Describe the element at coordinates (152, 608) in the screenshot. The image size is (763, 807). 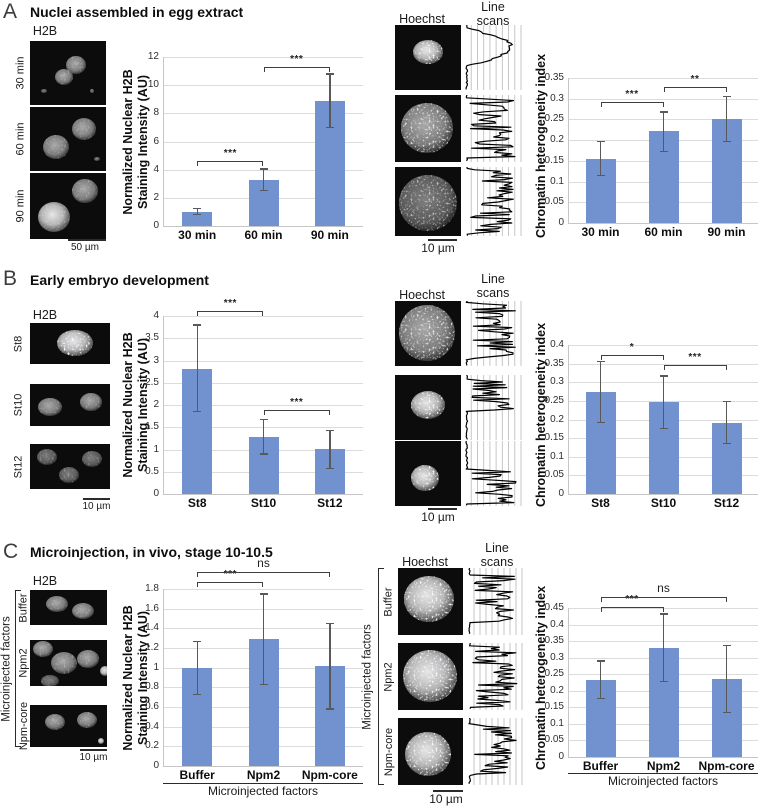
I see `y-tick-label: 1.6` at that location.